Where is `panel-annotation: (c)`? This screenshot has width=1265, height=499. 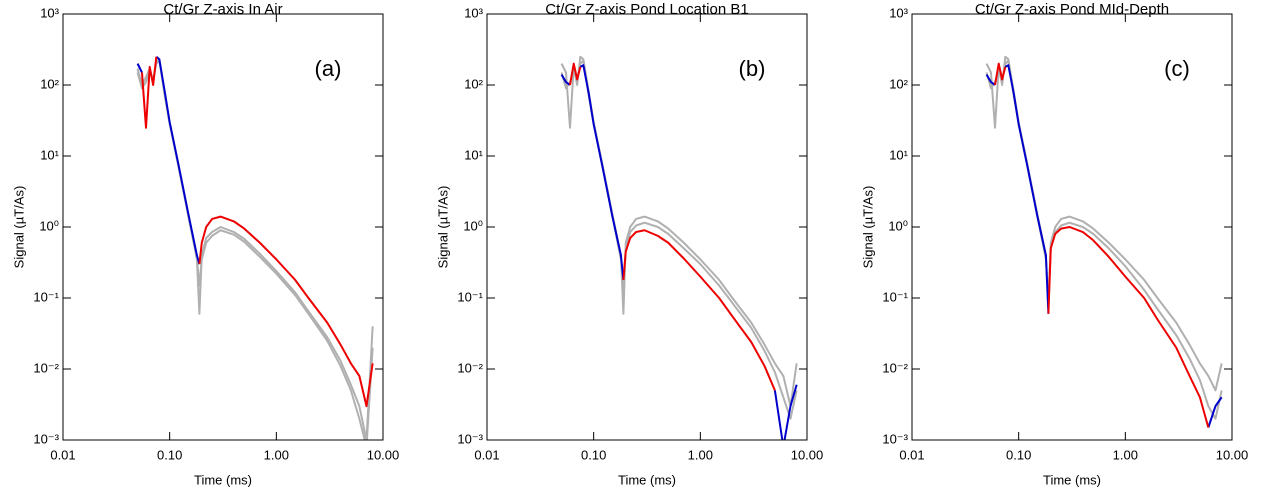 panel-annotation: (c) is located at coordinates (1177, 68).